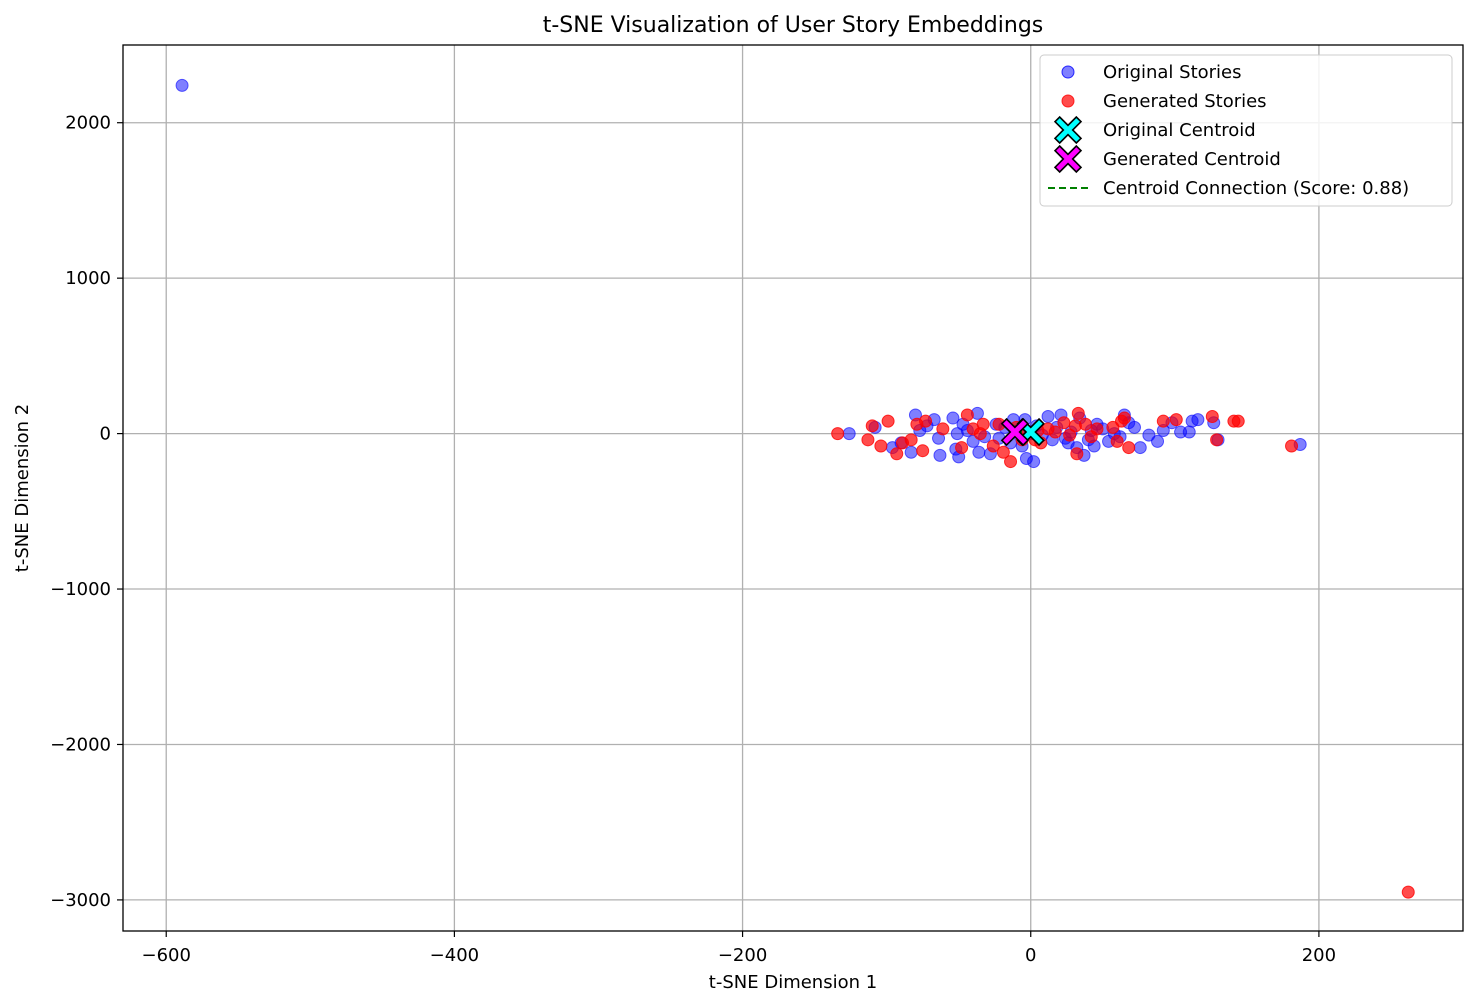 This screenshot has height=1006, width=1476. What do you see at coordinates (1179, 130) in the screenshot?
I see `legend-label: Original Centroid` at bounding box center [1179, 130].